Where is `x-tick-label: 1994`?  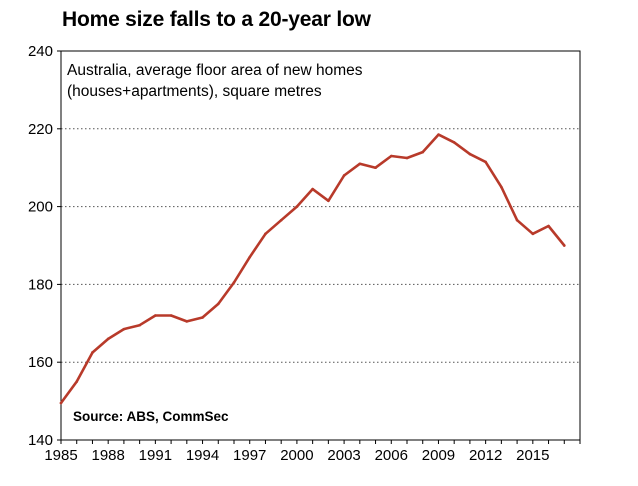 x-tick-label: 1994 is located at coordinates (202, 455).